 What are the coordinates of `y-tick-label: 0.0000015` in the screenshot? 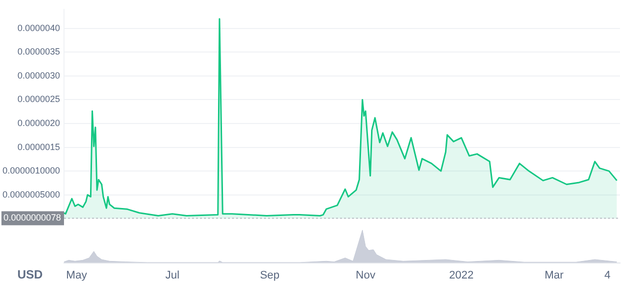 It's located at (38, 147).